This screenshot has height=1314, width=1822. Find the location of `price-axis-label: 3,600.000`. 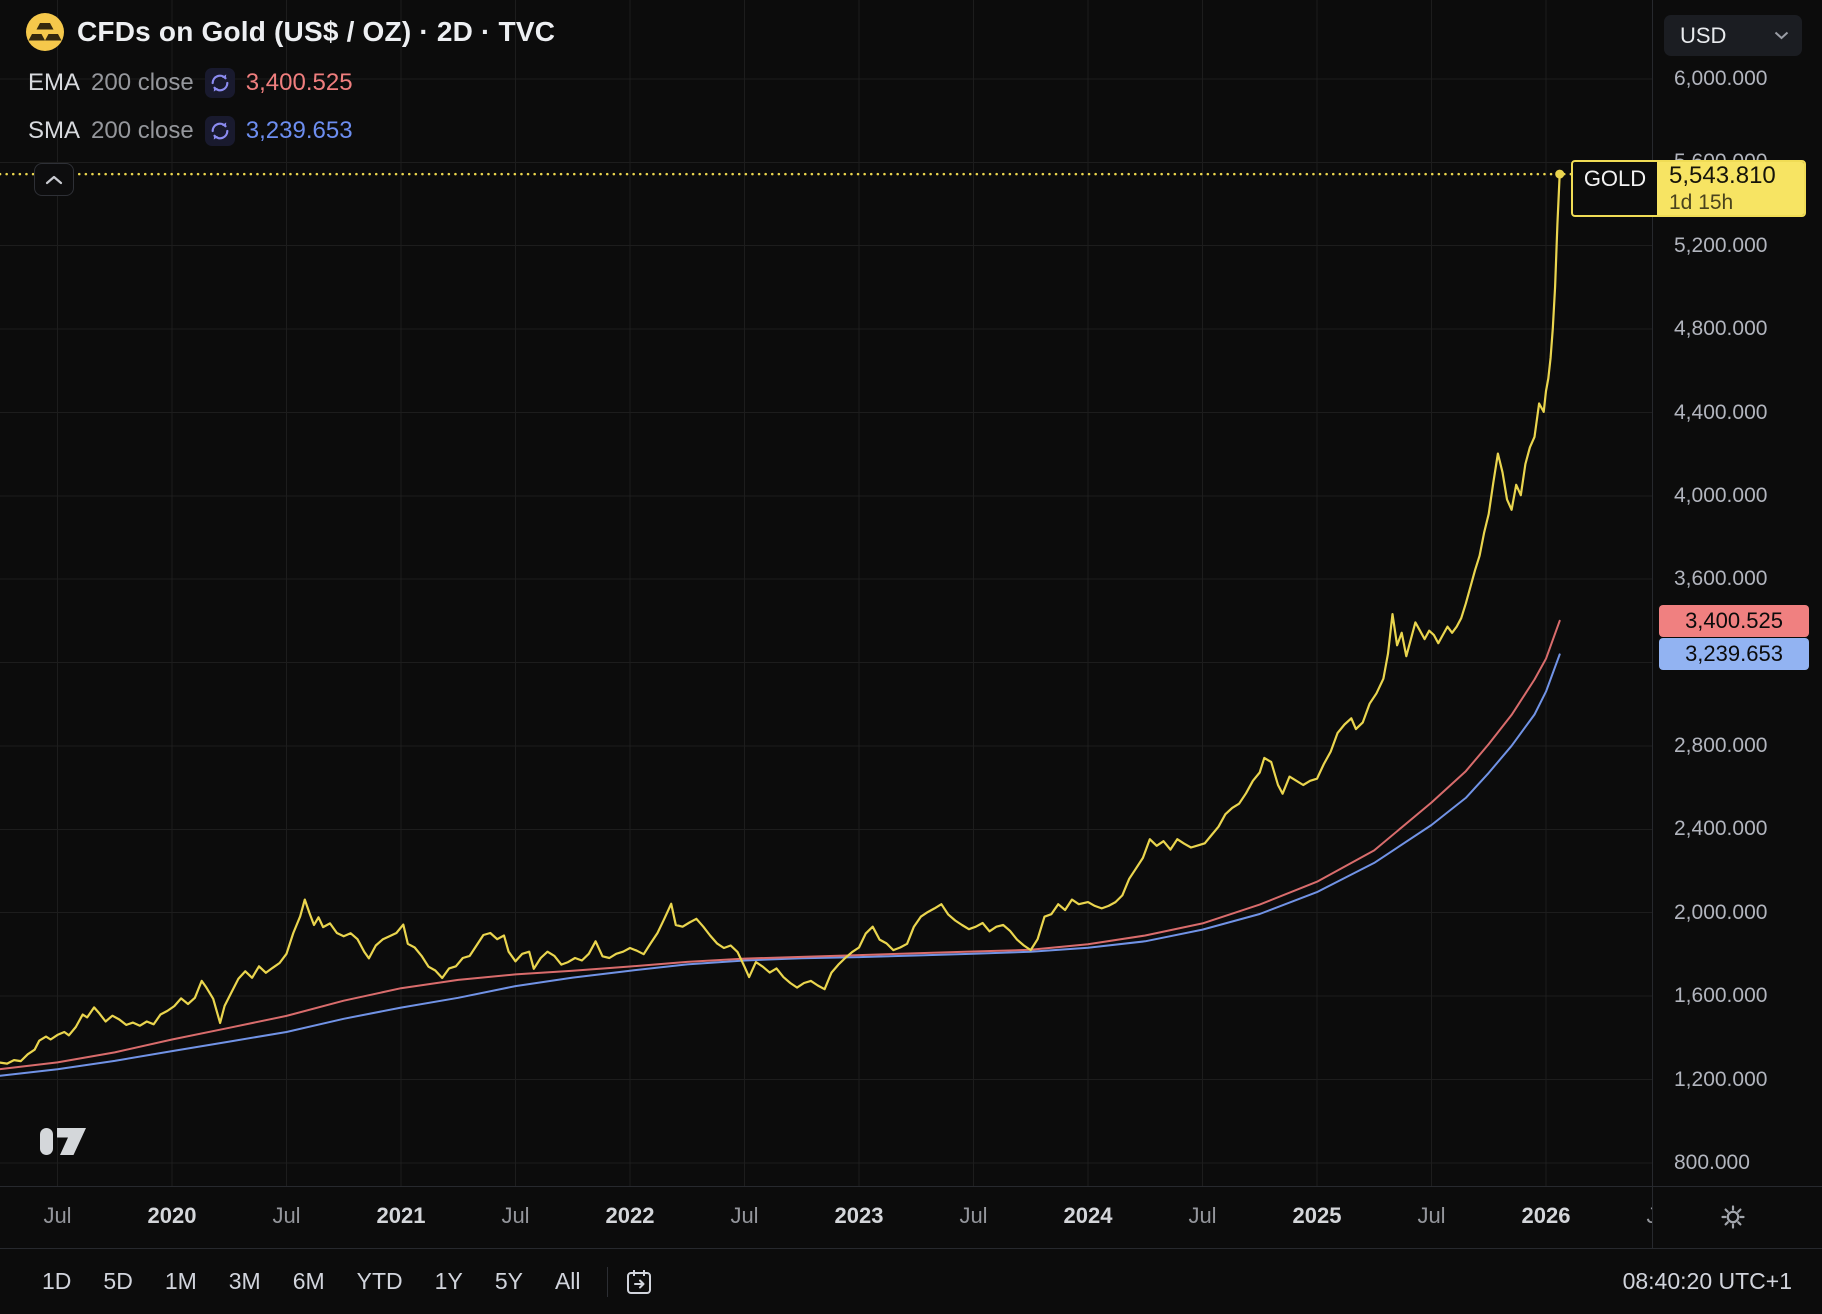

price-axis-label: 3,600.000 is located at coordinates (1721, 579).